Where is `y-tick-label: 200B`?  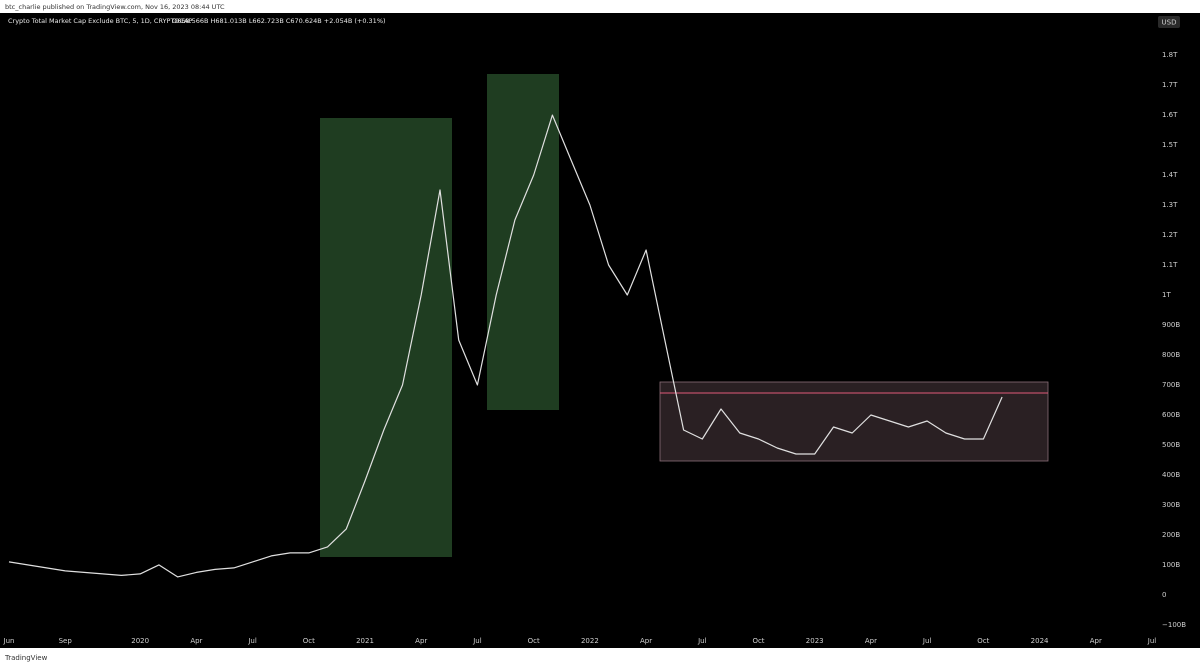
y-tick-label: 200B is located at coordinates (1171, 535).